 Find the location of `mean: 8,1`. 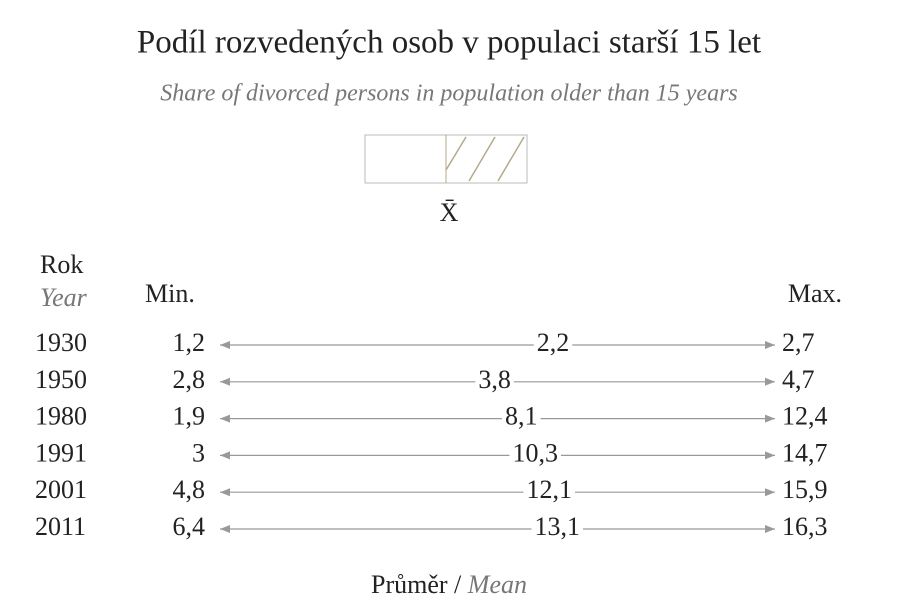

mean: 8,1 is located at coordinates (521, 416).